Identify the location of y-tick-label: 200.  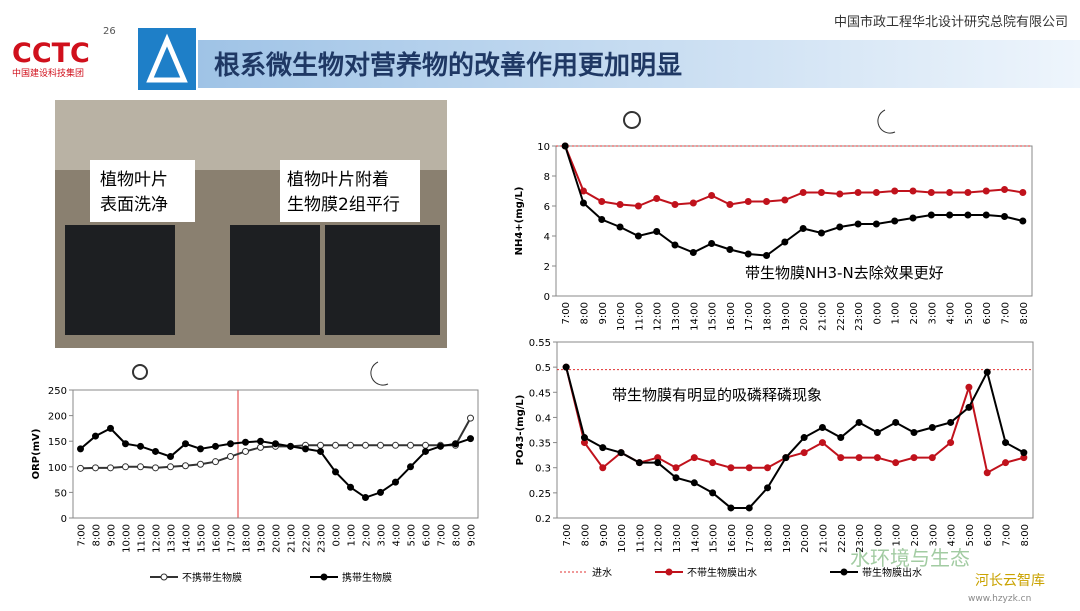
(57, 417).